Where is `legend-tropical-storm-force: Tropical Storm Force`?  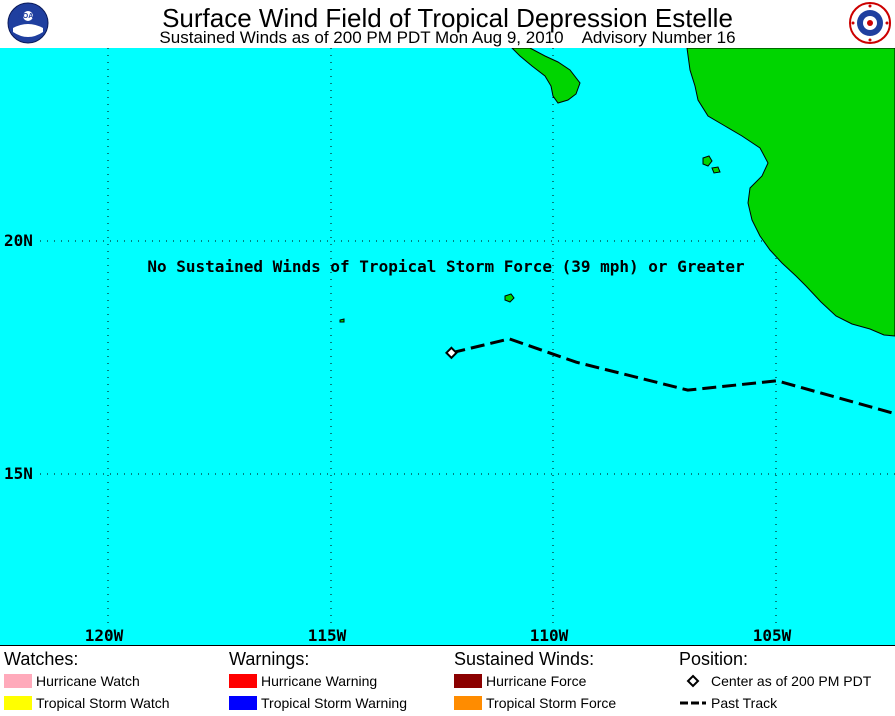
legend-tropical-storm-force: Tropical Storm Force is located at coordinates (535, 703).